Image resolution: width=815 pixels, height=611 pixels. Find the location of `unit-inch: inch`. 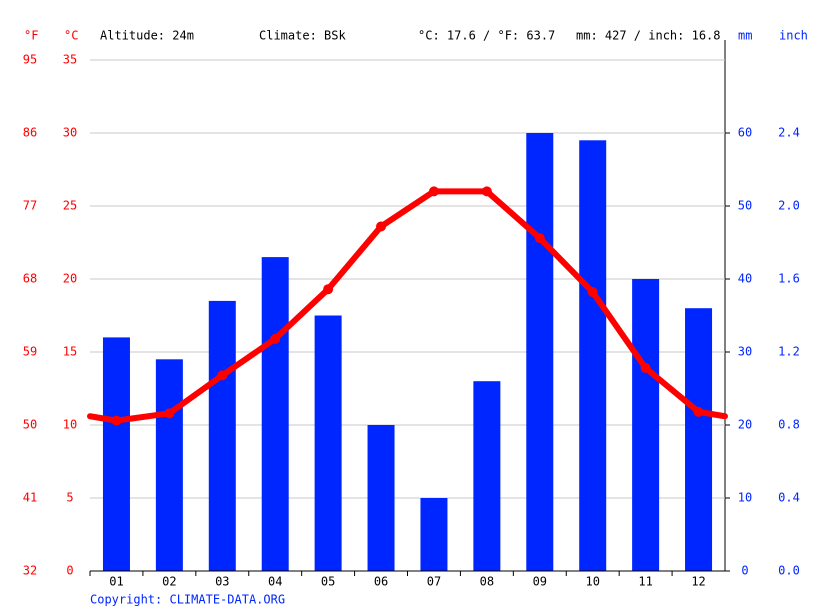

unit-inch: inch is located at coordinates (793, 36).